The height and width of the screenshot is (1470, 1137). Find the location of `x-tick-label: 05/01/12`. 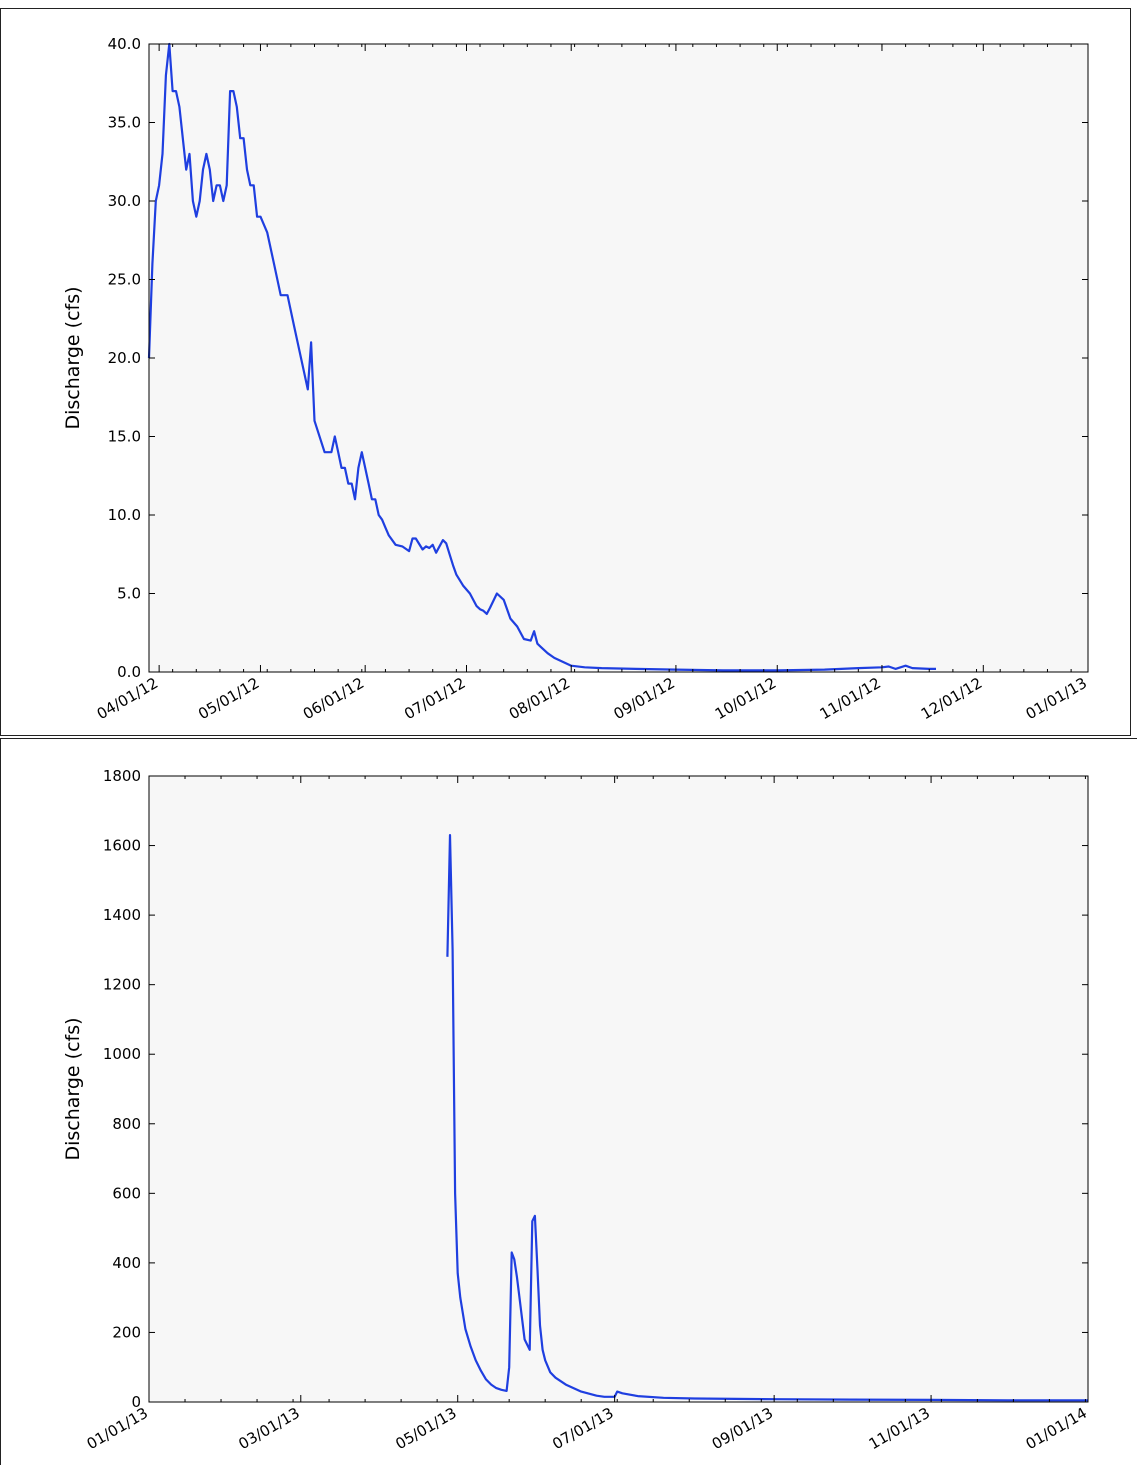

x-tick-label: 05/01/12 is located at coordinates (228, 698).